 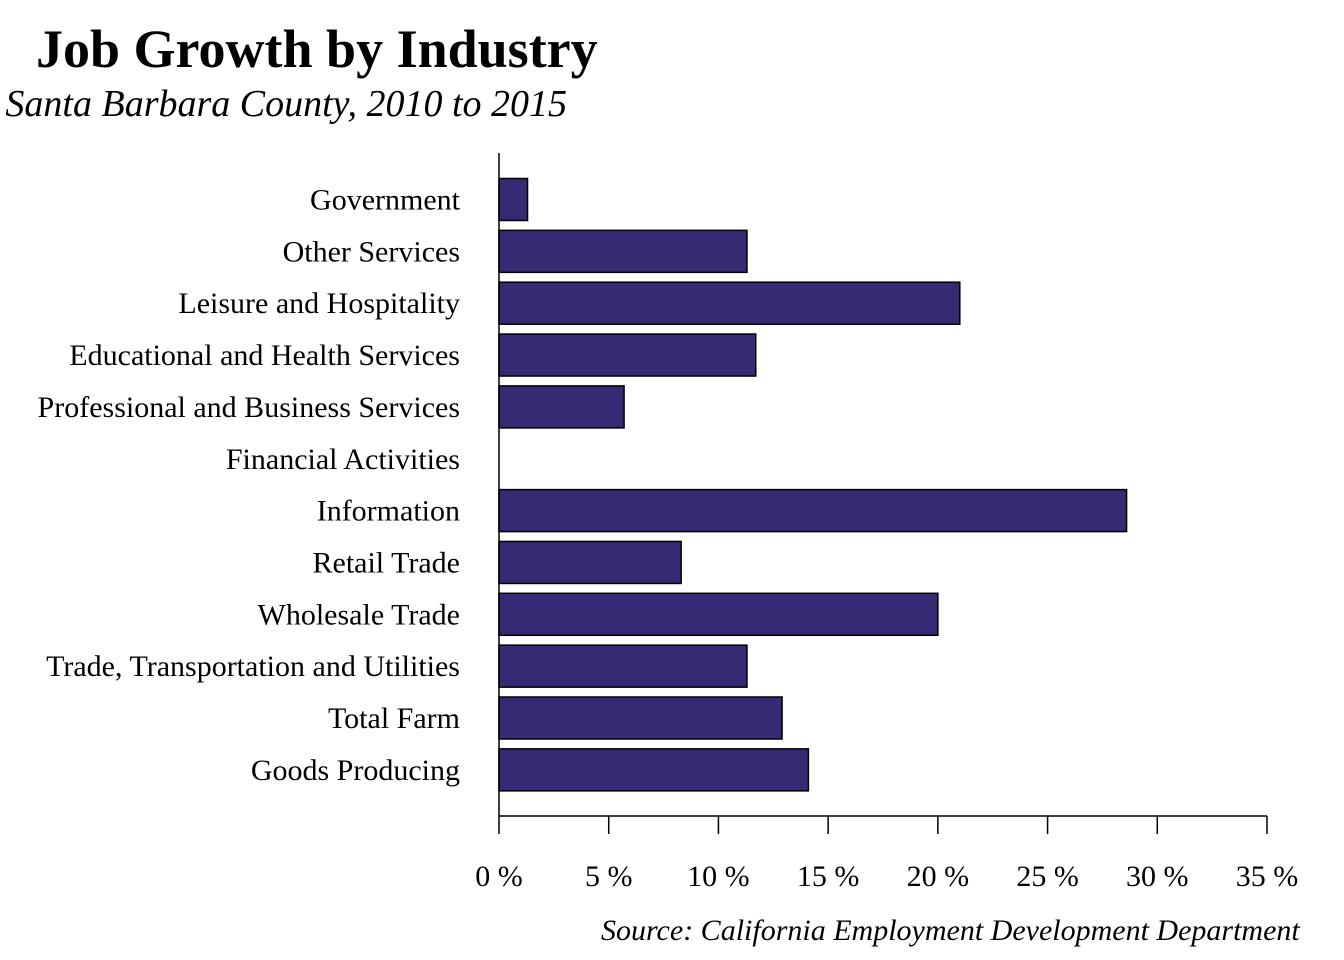 What do you see at coordinates (343, 459) in the screenshot?
I see `category-label: Financial Activities` at bounding box center [343, 459].